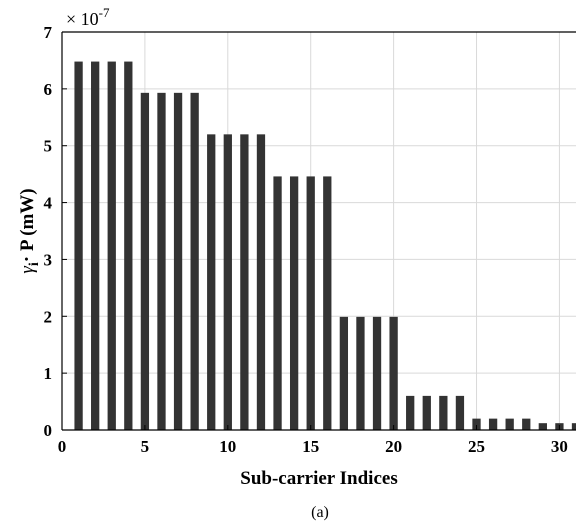 This screenshot has height=529, width=576. I want to click on x-tick-label-4: 20, so click(393, 446).